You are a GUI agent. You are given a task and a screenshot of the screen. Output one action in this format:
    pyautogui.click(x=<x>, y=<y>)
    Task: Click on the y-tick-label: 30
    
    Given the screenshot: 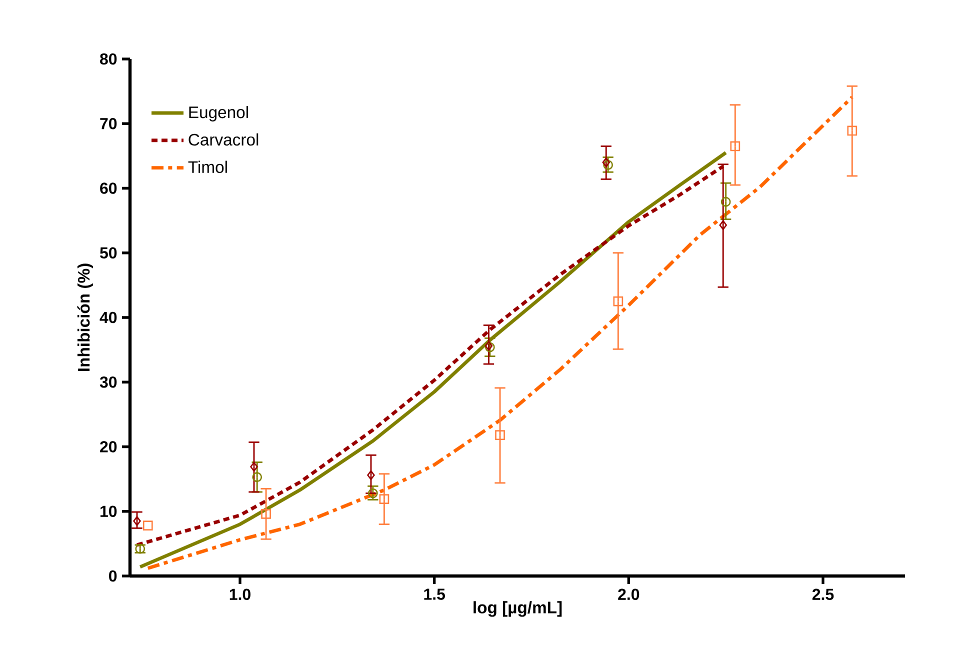 What is the action you would take?
    pyautogui.click(x=108, y=382)
    